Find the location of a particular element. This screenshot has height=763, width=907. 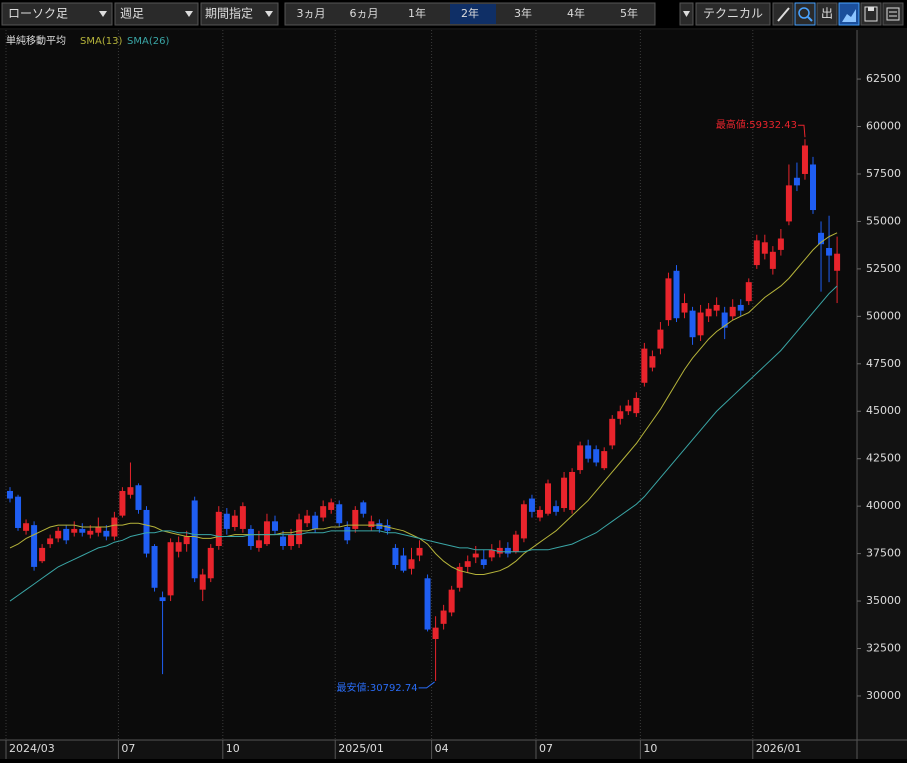

y-tick-label: 32500 is located at coordinates (883, 648).